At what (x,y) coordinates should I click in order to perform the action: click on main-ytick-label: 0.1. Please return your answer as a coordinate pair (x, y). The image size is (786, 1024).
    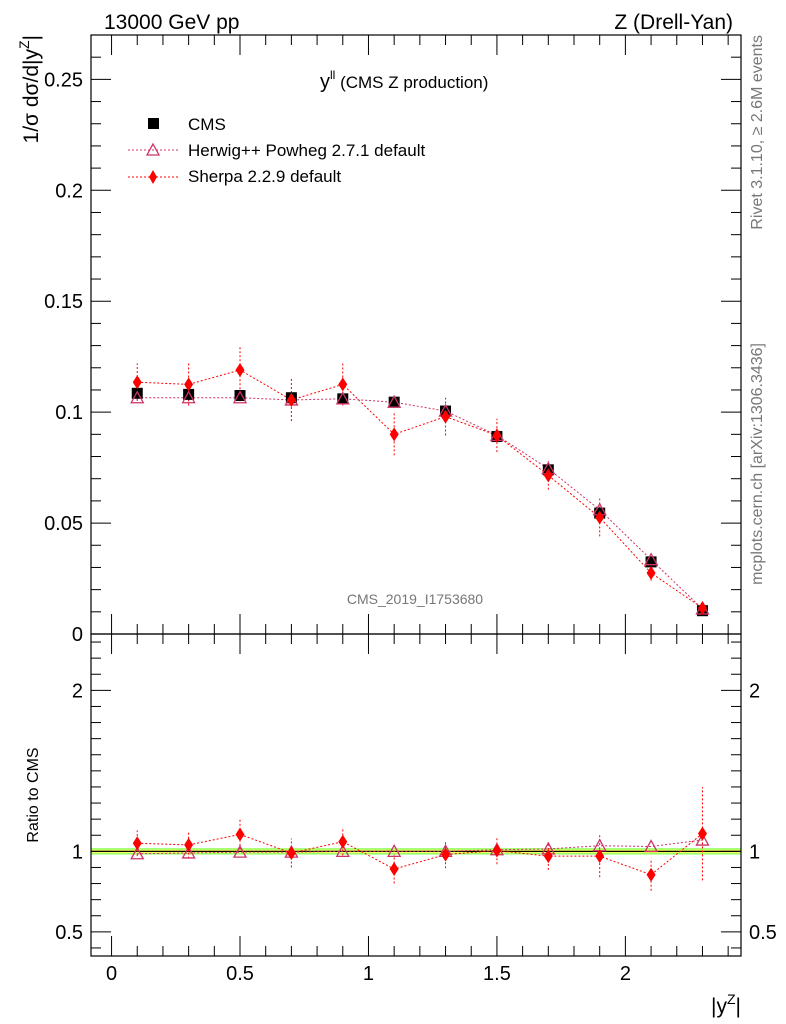
    Looking at the image, I should click on (69, 413).